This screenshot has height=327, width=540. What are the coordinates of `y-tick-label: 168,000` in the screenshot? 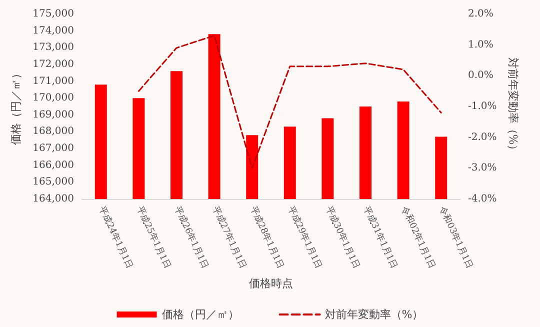 It's located at (53, 132).